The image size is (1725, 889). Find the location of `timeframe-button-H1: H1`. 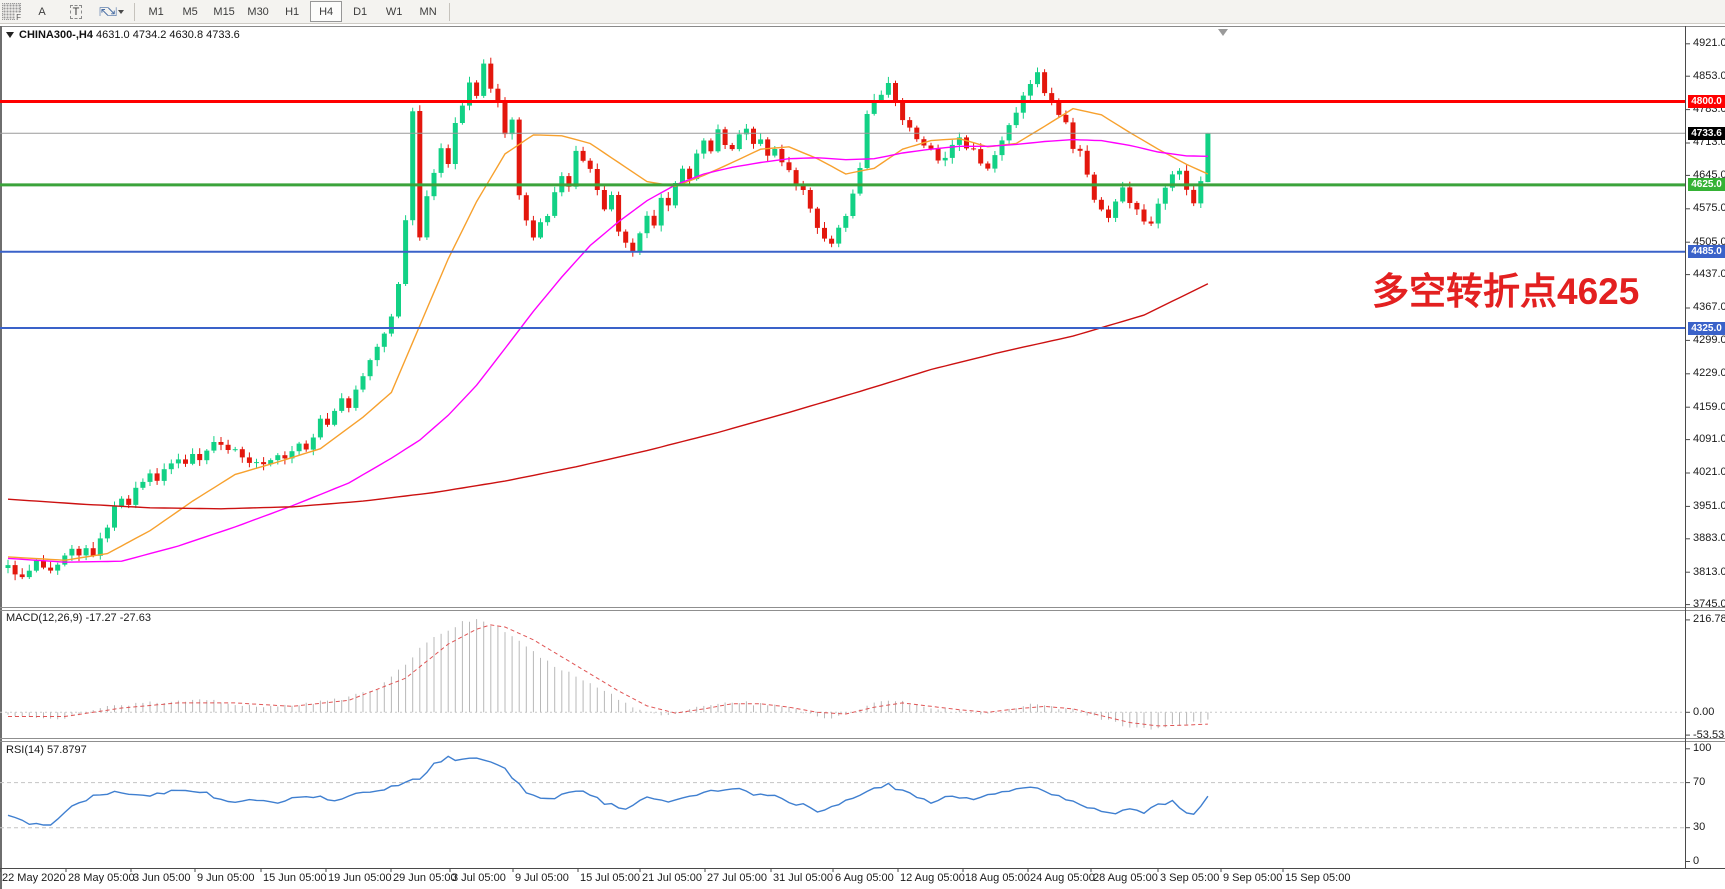

timeframe-button-H1: H1 is located at coordinates (292, 11).